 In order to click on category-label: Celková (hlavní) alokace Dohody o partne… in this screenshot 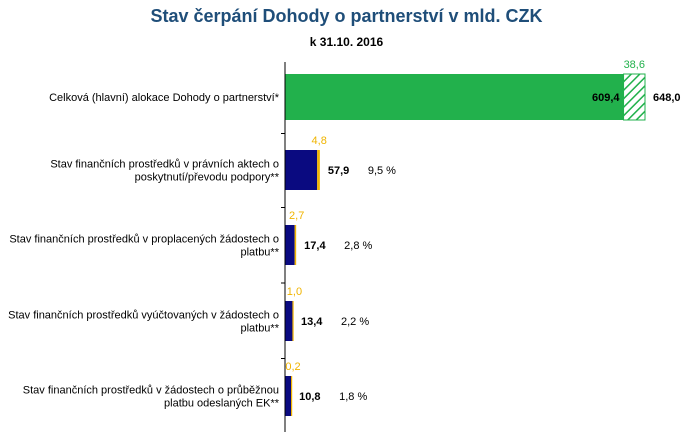, I will do `click(164, 98)`.